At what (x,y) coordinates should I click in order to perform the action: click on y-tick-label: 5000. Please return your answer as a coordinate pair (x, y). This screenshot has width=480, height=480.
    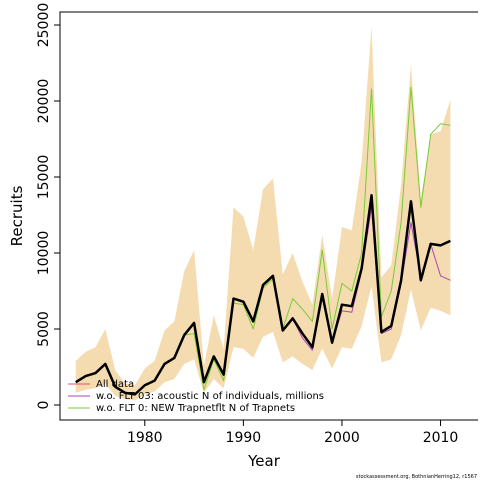
    Looking at the image, I should click on (44, 329).